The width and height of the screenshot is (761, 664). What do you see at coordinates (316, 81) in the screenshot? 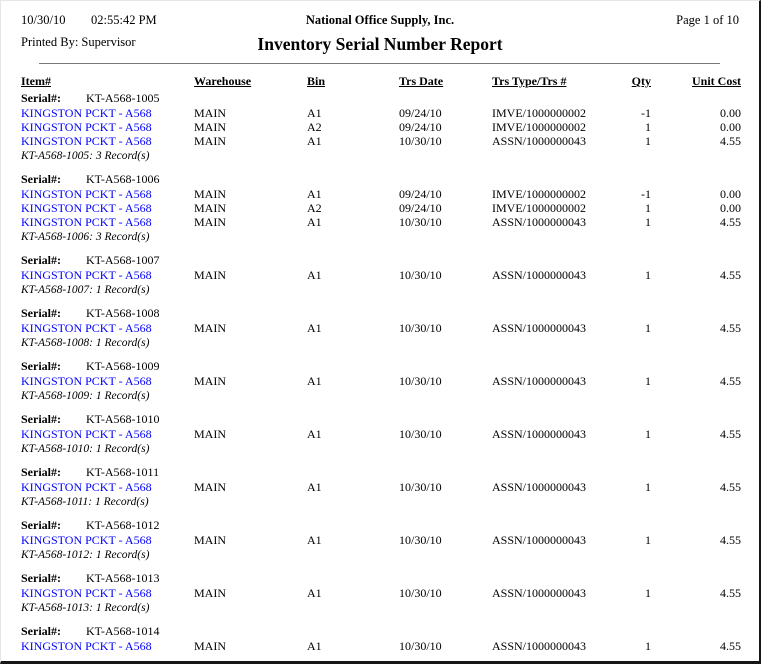
I see `col-header-bin: Bin` at bounding box center [316, 81].